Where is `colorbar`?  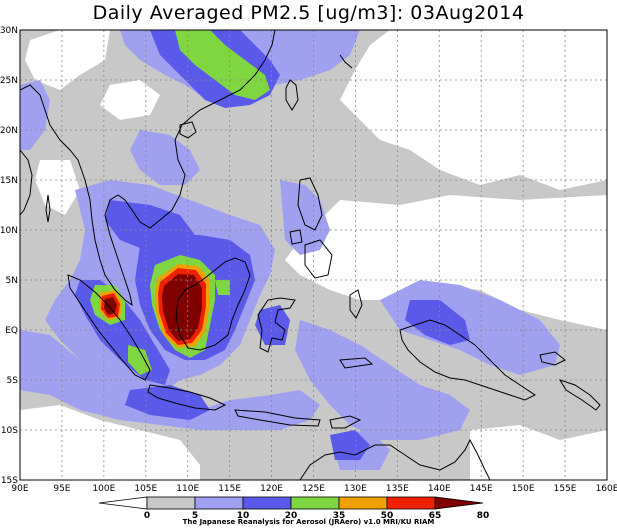
colorbar is located at coordinates (291, 503).